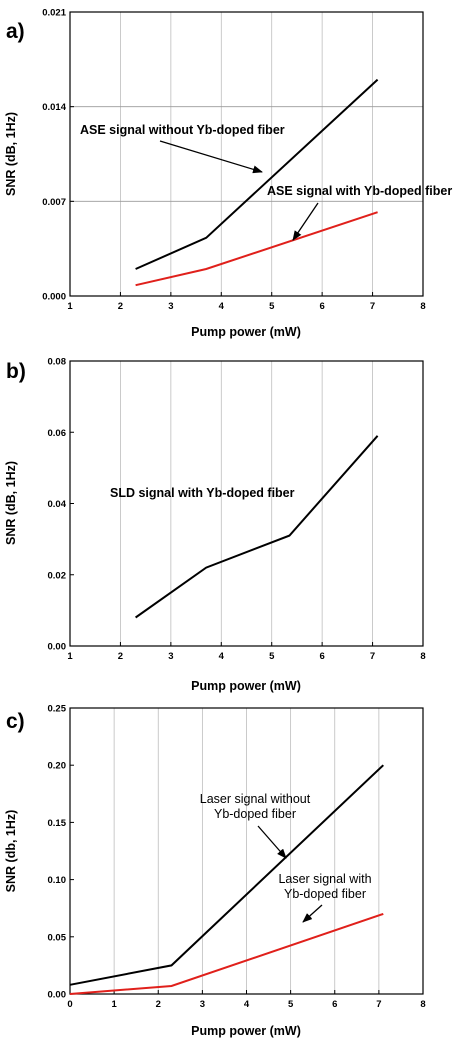  I want to click on panel-3-y-tick-label: 0.15, so click(57, 823).